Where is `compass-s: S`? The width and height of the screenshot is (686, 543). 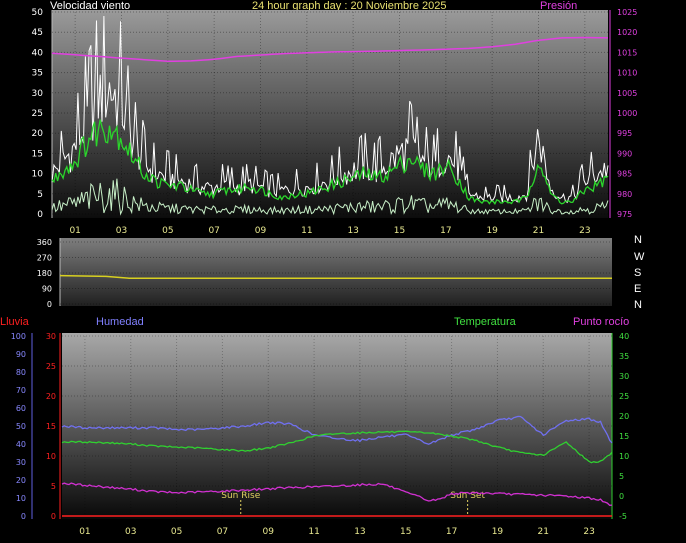
compass-s: S is located at coordinates (638, 273).